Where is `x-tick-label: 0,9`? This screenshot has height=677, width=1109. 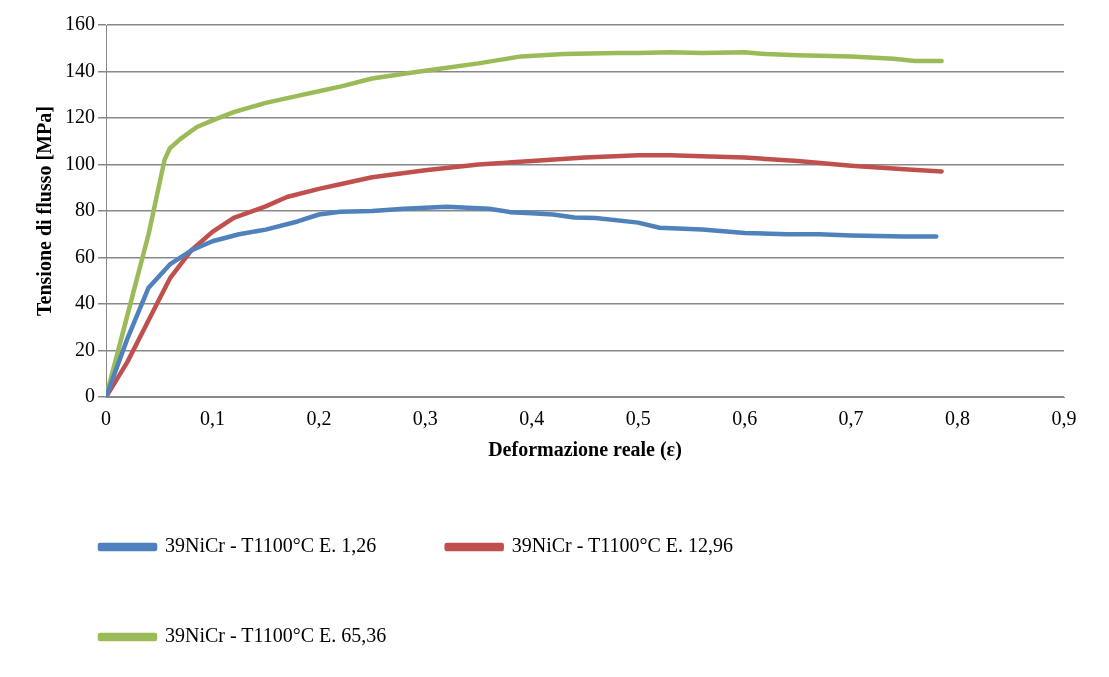
x-tick-label: 0,9 is located at coordinates (1064, 418).